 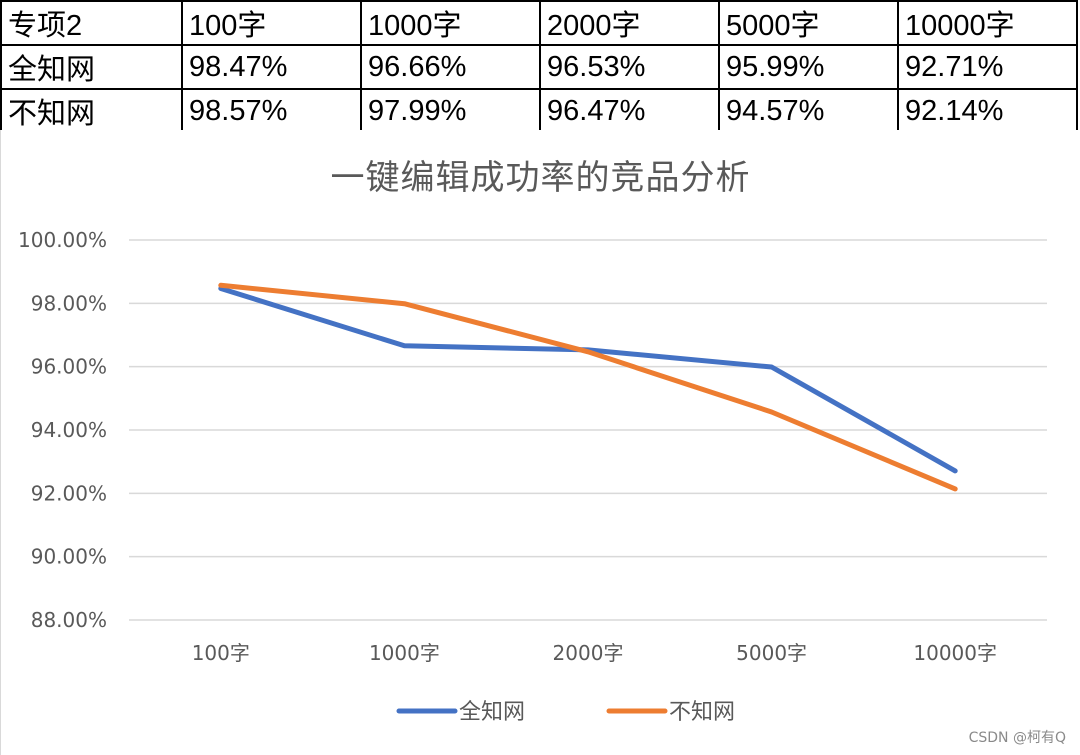 What do you see at coordinates (69, 430) in the screenshot?
I see `y-tick-label: 94.00%` at bounding box center [69, 430].